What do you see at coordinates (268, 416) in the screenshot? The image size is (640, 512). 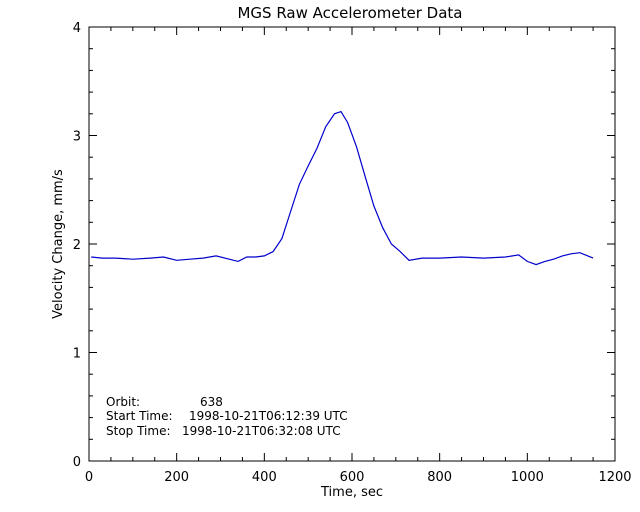 I see `start-time-value: 1998-10-21T06:12:39 UTC` at bounding box center [268, 416].